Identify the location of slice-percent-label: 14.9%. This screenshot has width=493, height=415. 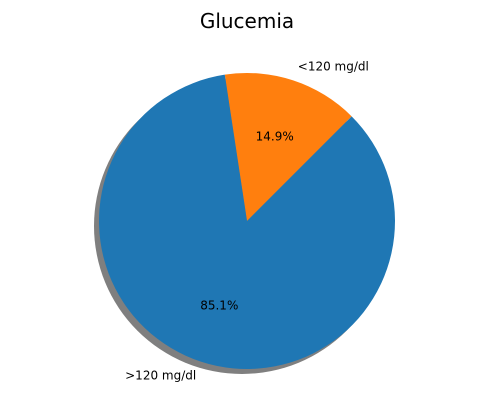
(275, 137).